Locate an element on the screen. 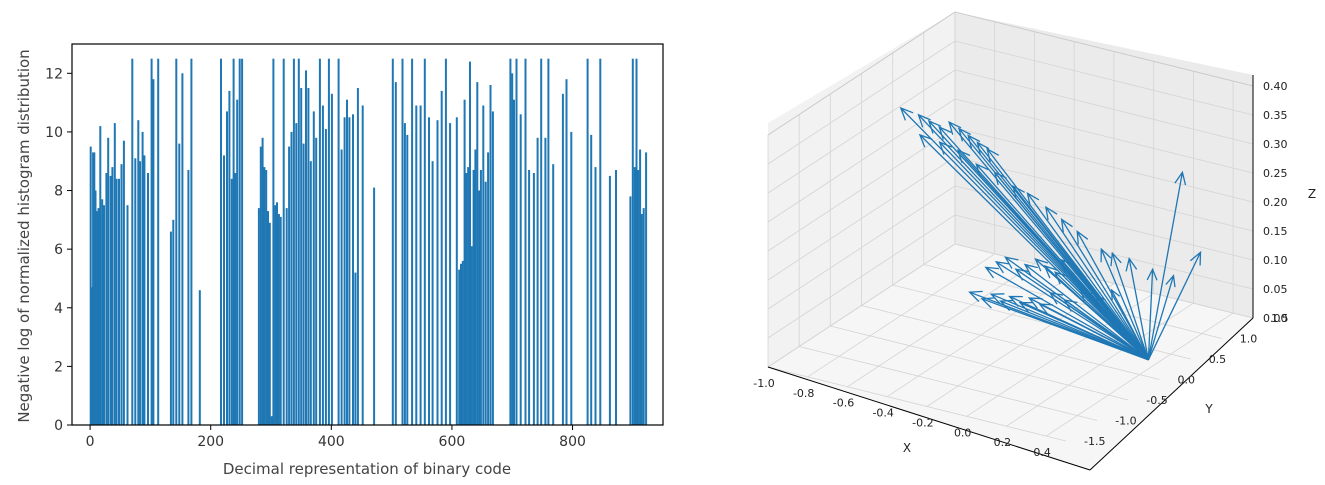  z3d-tick-label-5: 0.25 is located at coordinates (1275, 173).